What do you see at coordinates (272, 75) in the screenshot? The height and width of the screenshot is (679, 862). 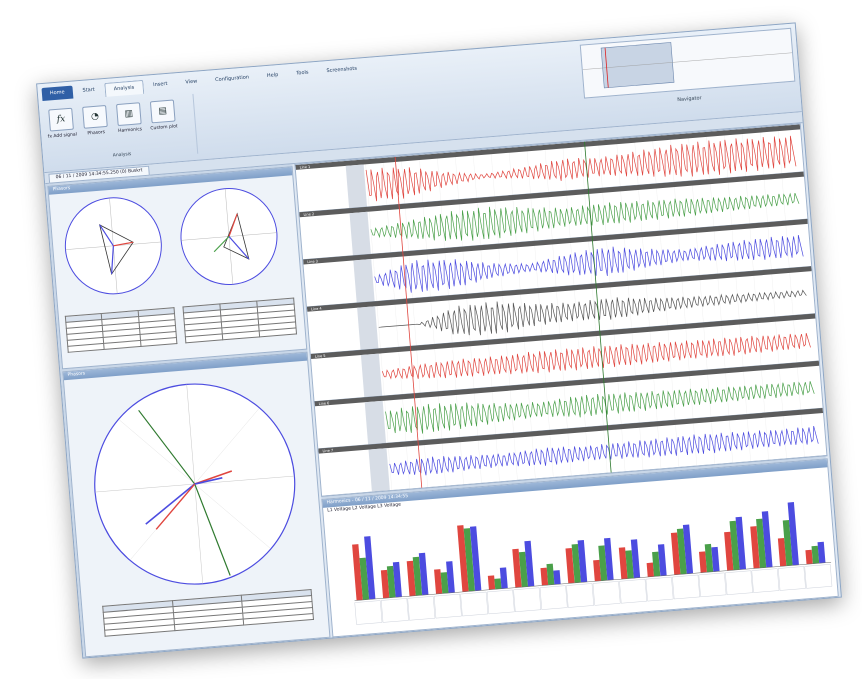 I see `tab-help: Help` at bounding box center [272, 75].